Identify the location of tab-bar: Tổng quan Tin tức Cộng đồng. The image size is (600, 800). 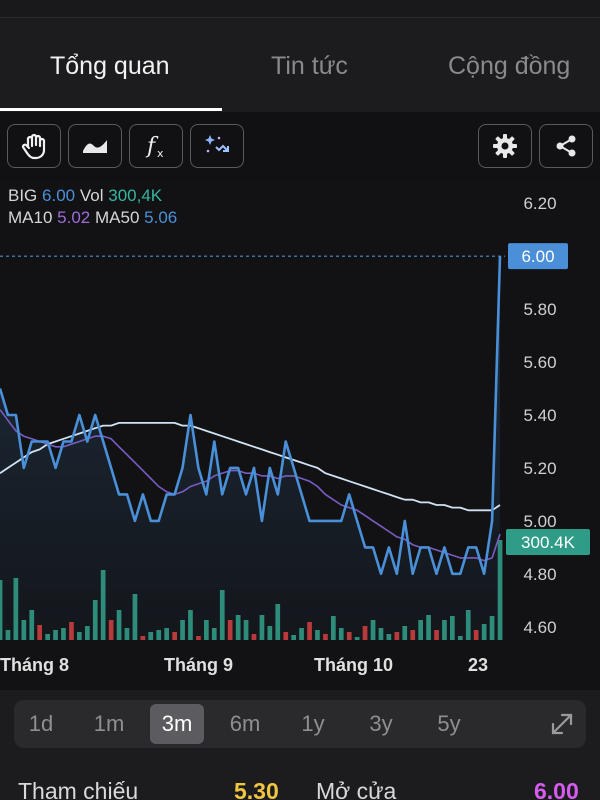
(300, 66).